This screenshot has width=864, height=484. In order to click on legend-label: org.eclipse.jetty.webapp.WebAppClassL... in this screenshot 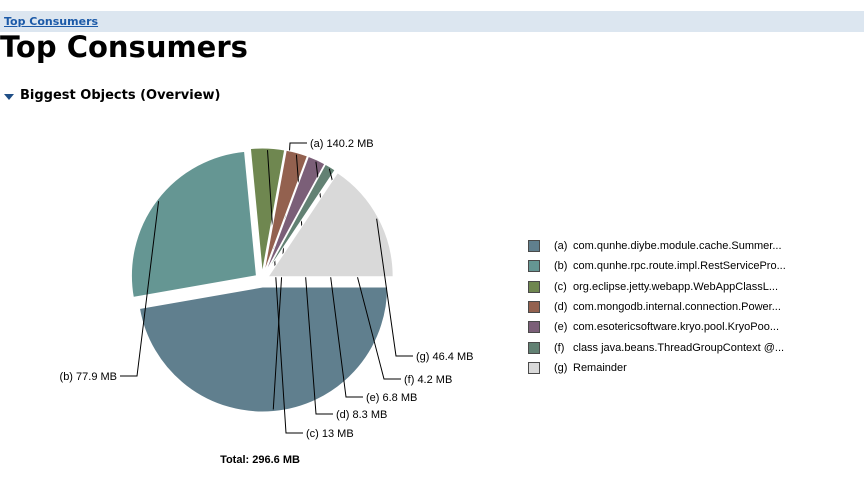, I will do `click(676, 286)`.